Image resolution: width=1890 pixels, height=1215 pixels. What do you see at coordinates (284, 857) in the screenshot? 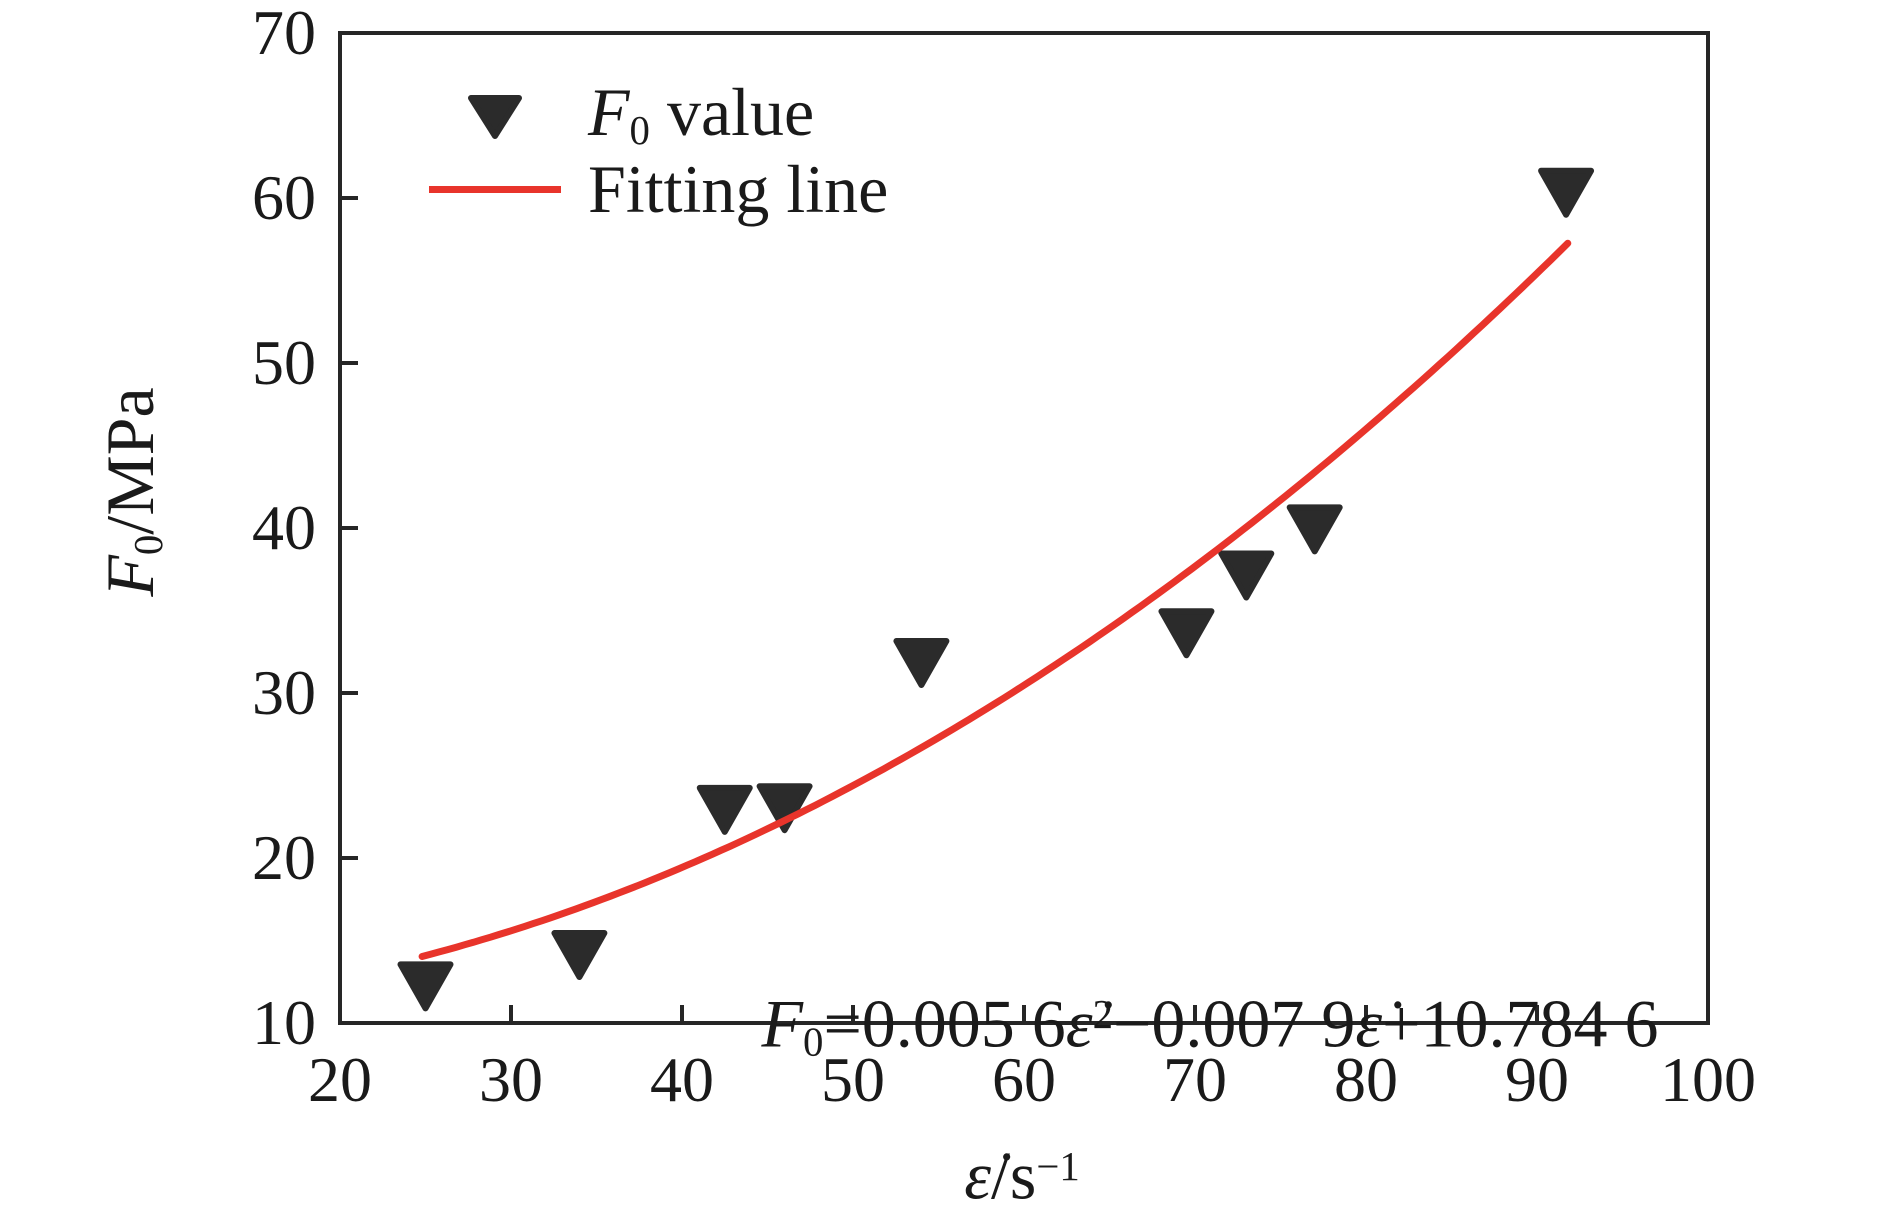
I see `y-tick-label: 20` at bounding box center [284, 857].